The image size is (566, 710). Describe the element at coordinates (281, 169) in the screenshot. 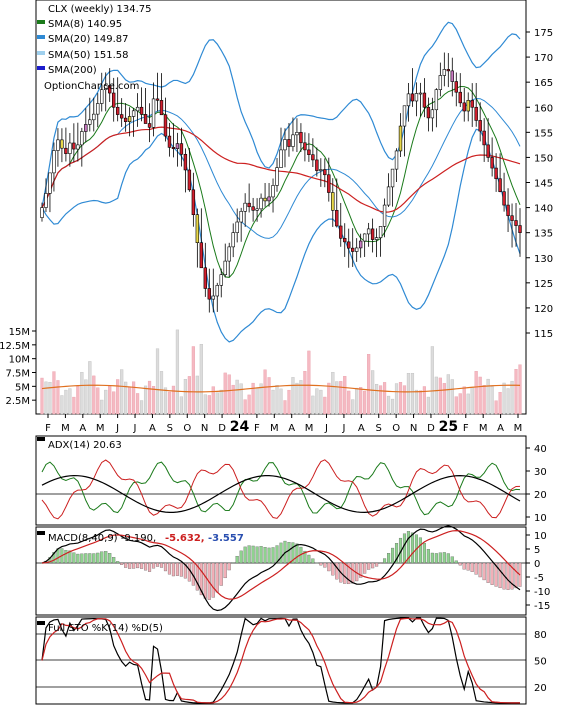

I see `sma50-line` at that location.